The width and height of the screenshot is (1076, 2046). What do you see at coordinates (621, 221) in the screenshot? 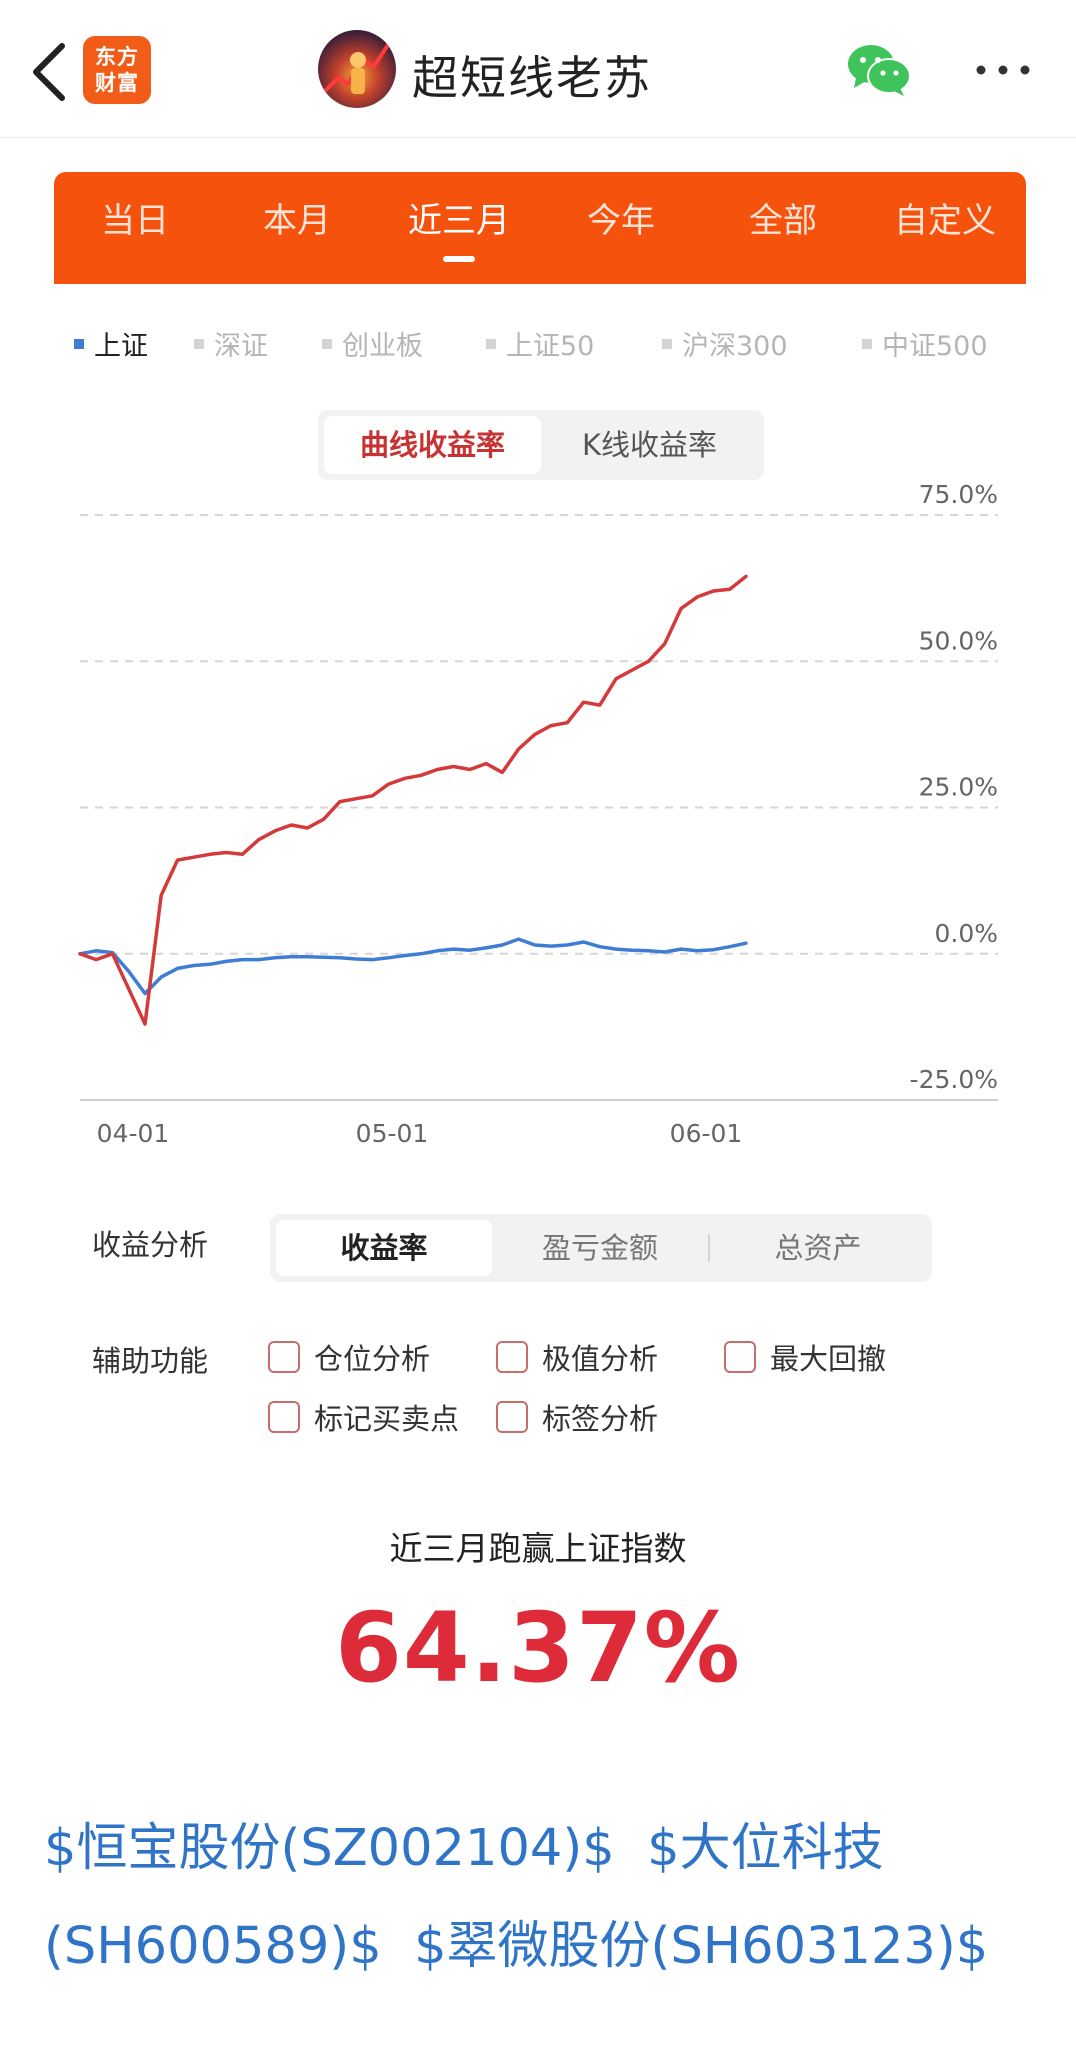
I see `period-tab-label: 今年` at bounding box center [621, 221].